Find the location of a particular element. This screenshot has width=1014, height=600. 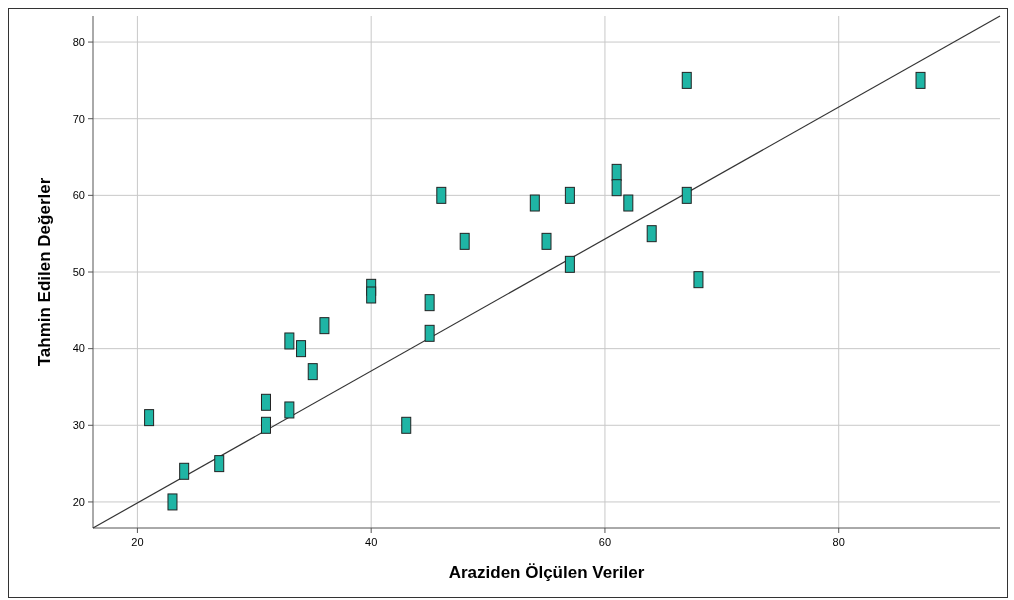

x-axis-title: Araziden Ölçülen Veriler is located at coordinates (546, 572).